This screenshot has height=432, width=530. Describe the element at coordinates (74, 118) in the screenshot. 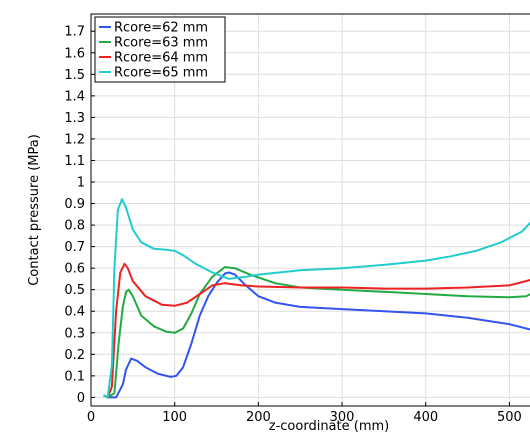

I see `y-tick-label: 1.3` at that location.